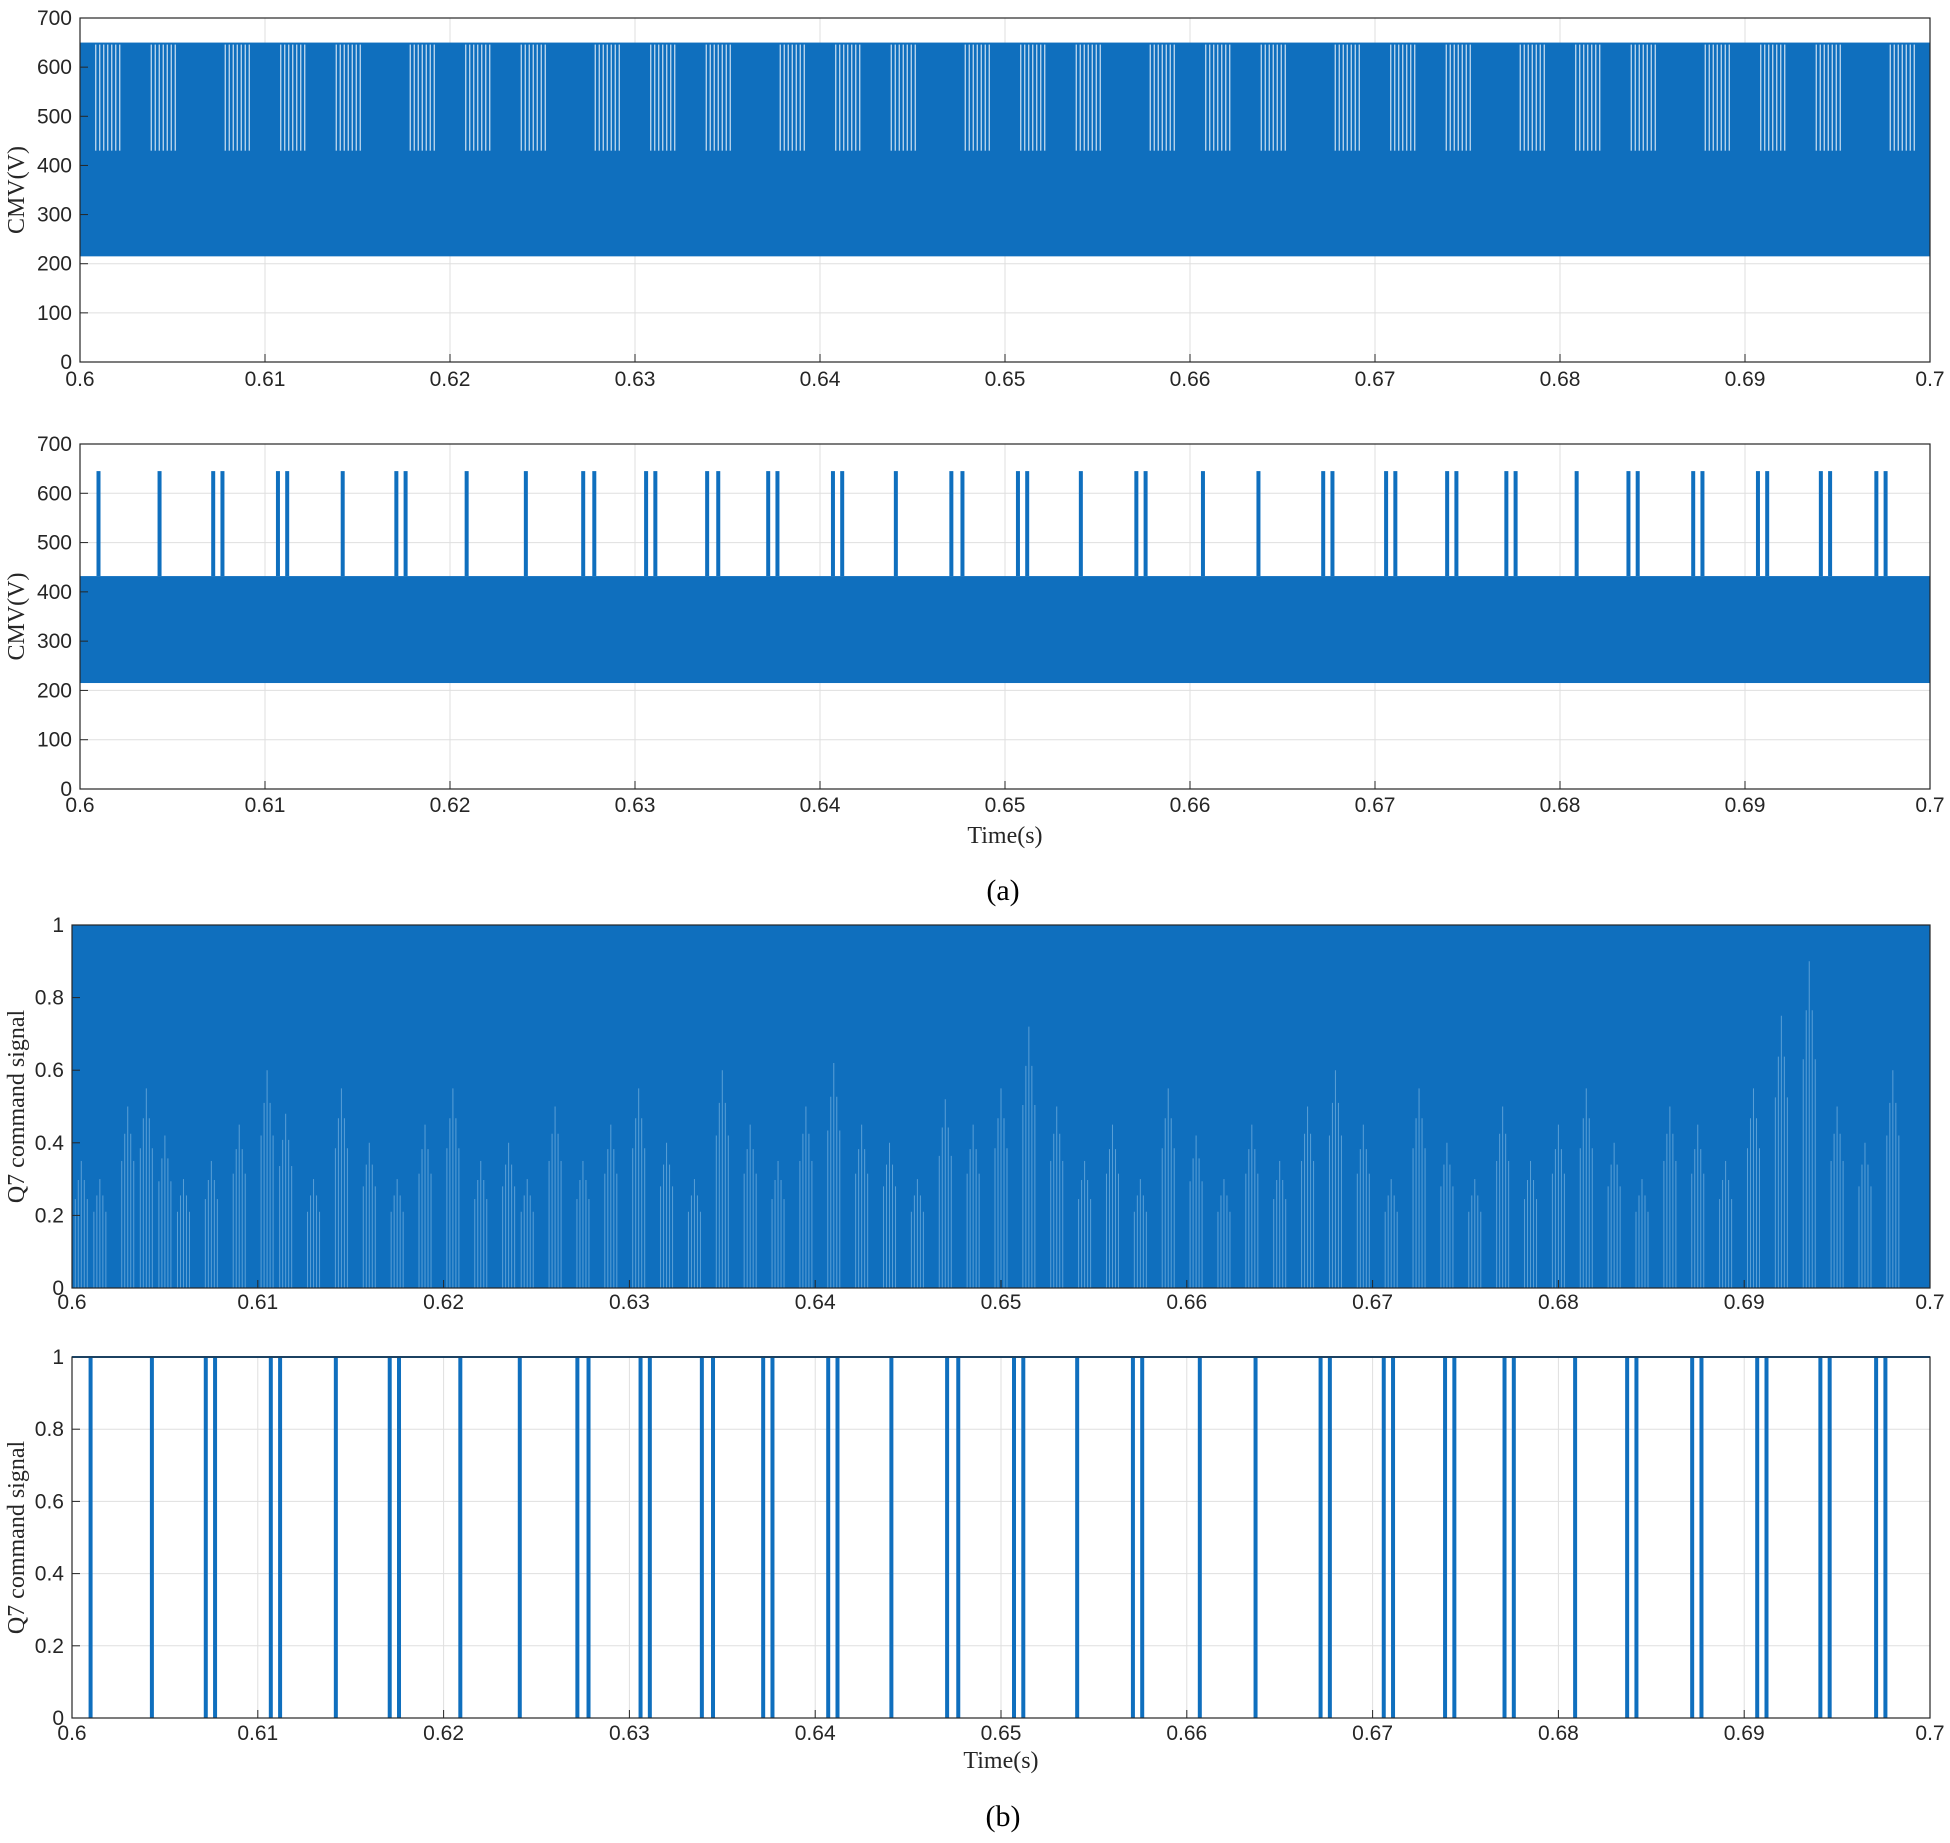 The width and height of the screenshot is (1950, 1843). What do you see at coordinates (54, 592) in the screenshot?
I see `y-tick-label: 400` at bounding box center [54, 592].